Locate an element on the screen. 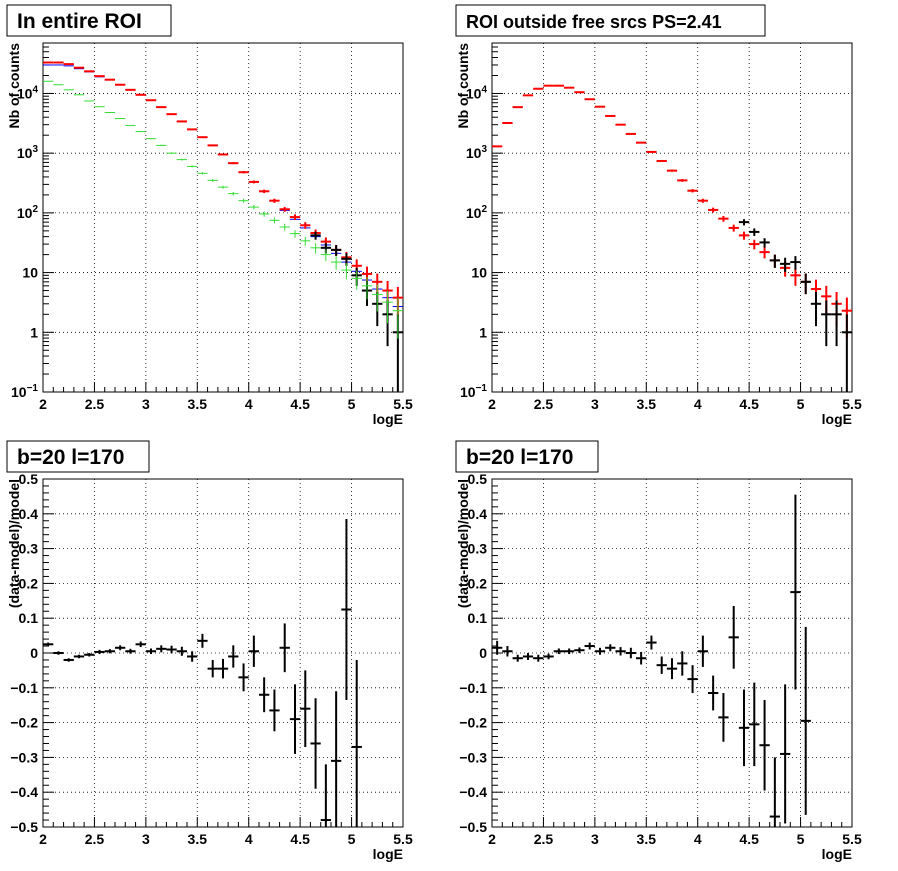 The image size is (898, 871). y-tick-exponent: 3 is located at coordinates (35, 149).